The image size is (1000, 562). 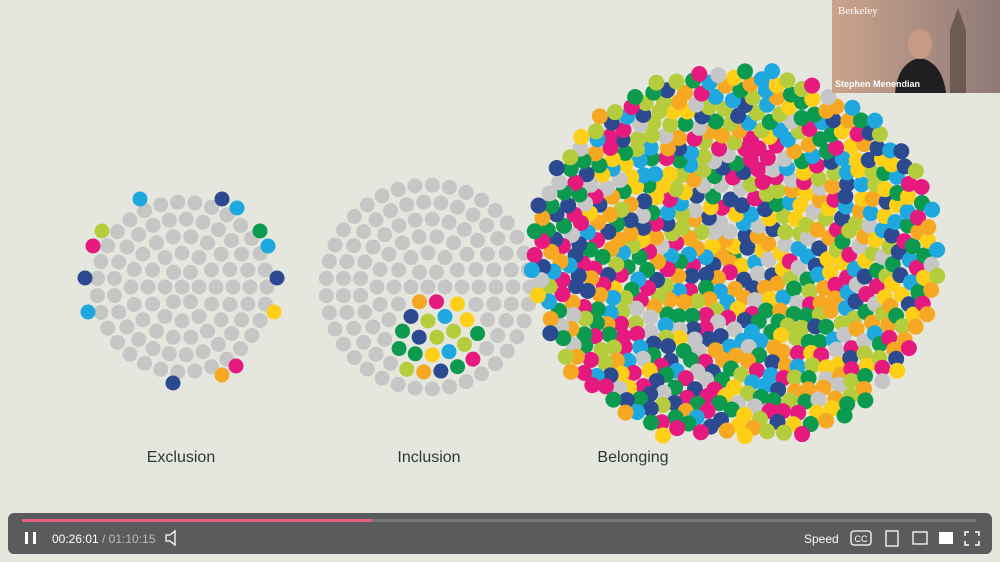 What do you see at coordinates (75, 539) in the screenshot?
I see `current-time: 00:26:01` at bounding box center [75, 539].